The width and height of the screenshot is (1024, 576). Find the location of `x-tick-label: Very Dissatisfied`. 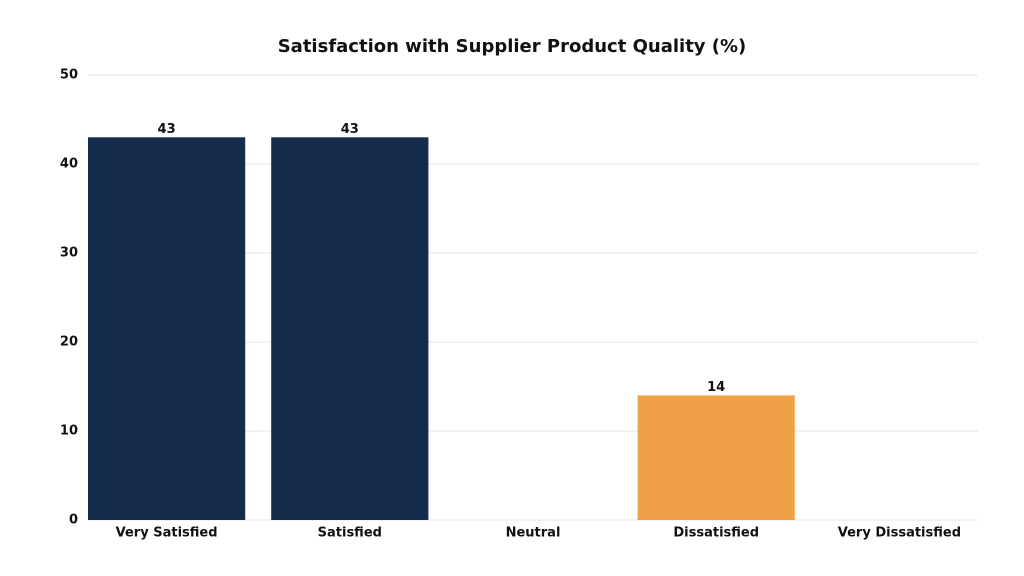

x-tick-label: Very Dissatisfied is located at coordinates (899, 533).